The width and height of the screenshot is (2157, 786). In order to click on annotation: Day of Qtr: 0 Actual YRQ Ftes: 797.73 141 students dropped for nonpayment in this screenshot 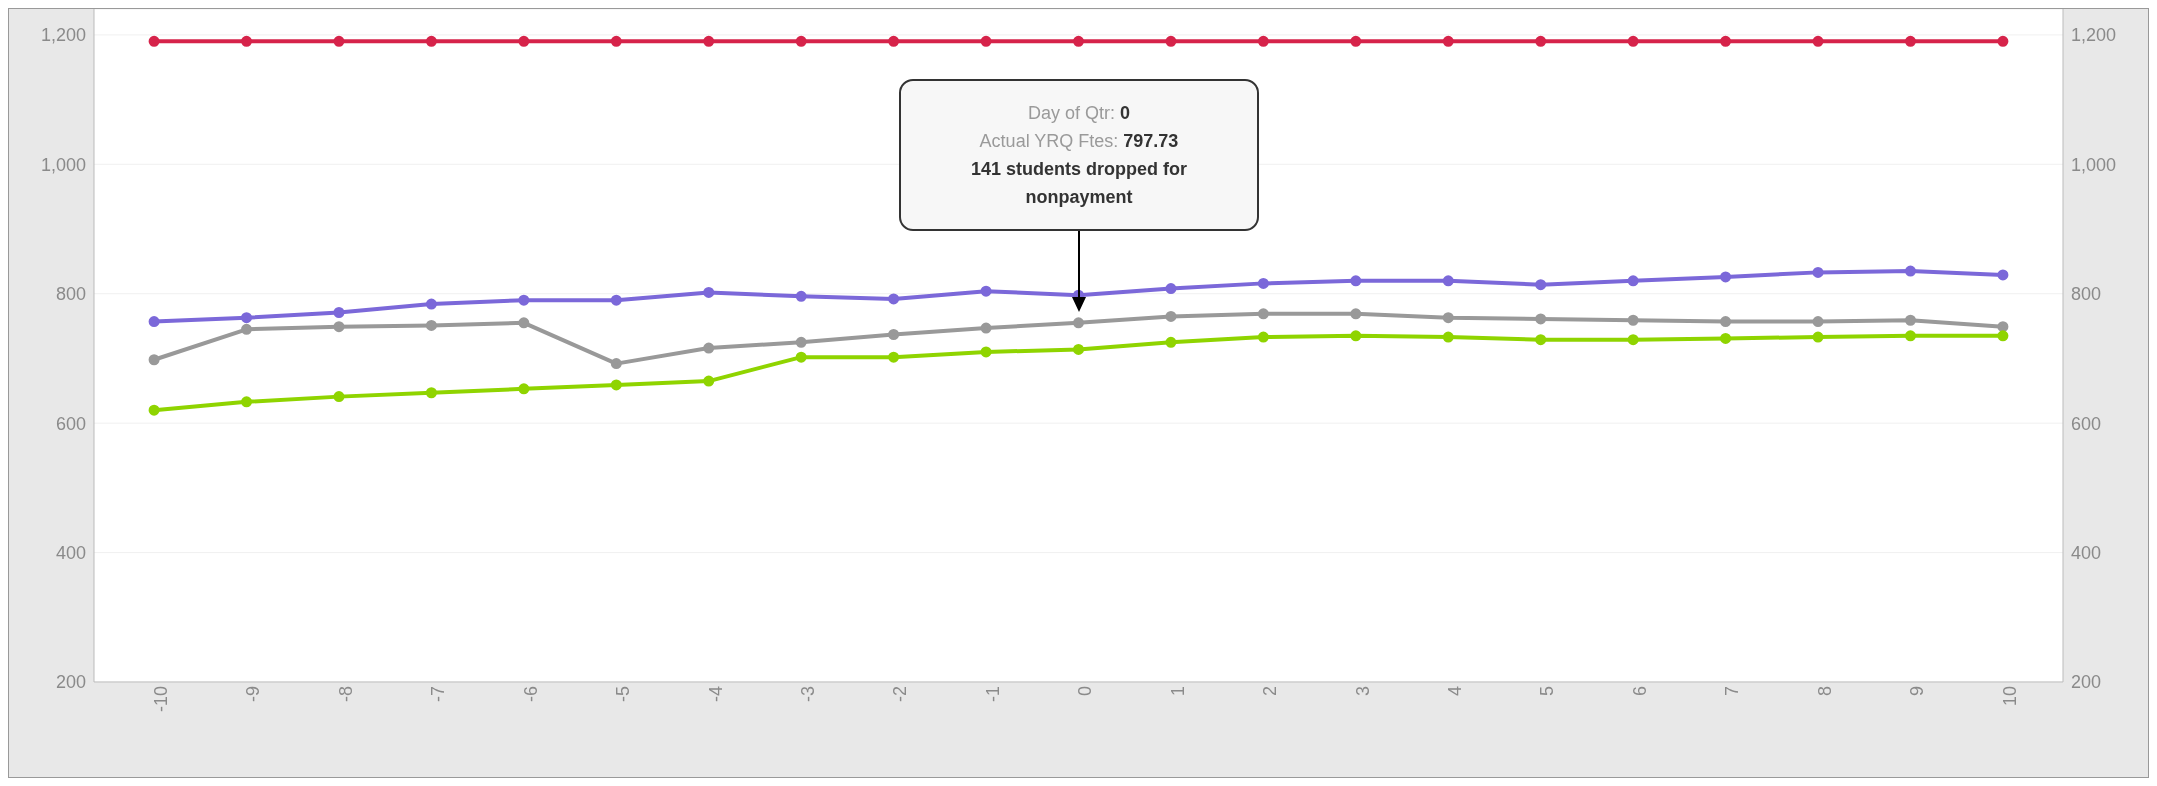, I will do `click(1079, 155)`.